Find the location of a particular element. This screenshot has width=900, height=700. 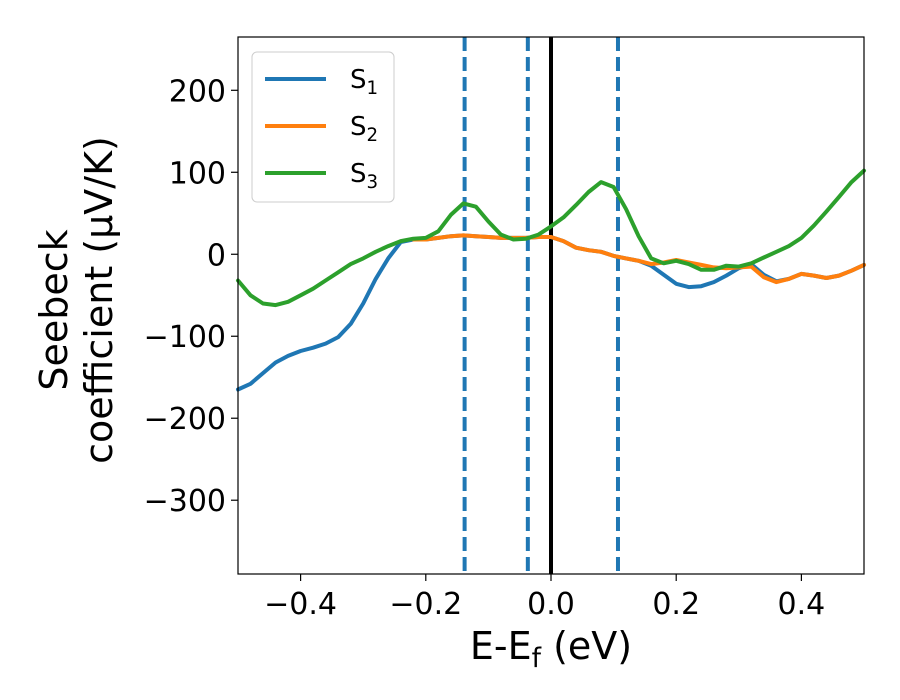

x-tick-label: 0.2 is located at coordinates (676, 604).